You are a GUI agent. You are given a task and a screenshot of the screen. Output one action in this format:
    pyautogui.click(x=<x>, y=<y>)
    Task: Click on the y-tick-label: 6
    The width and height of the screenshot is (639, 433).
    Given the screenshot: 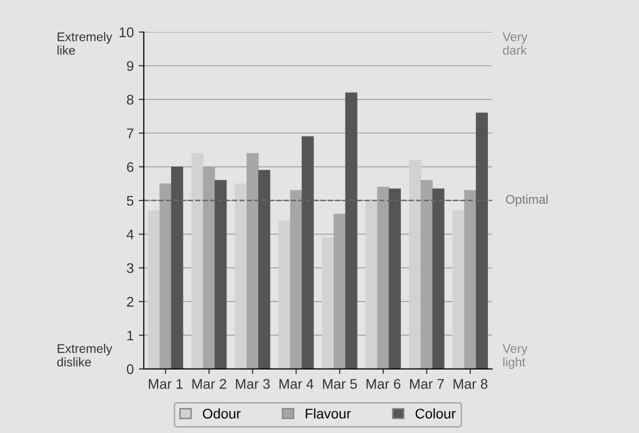 What is the action you would take?
    pyautogui.click(x=130, y=167)
    